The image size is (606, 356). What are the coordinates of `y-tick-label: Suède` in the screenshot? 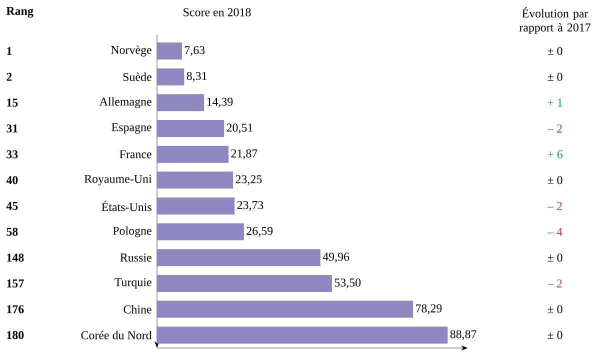 It's located at (137, 77).